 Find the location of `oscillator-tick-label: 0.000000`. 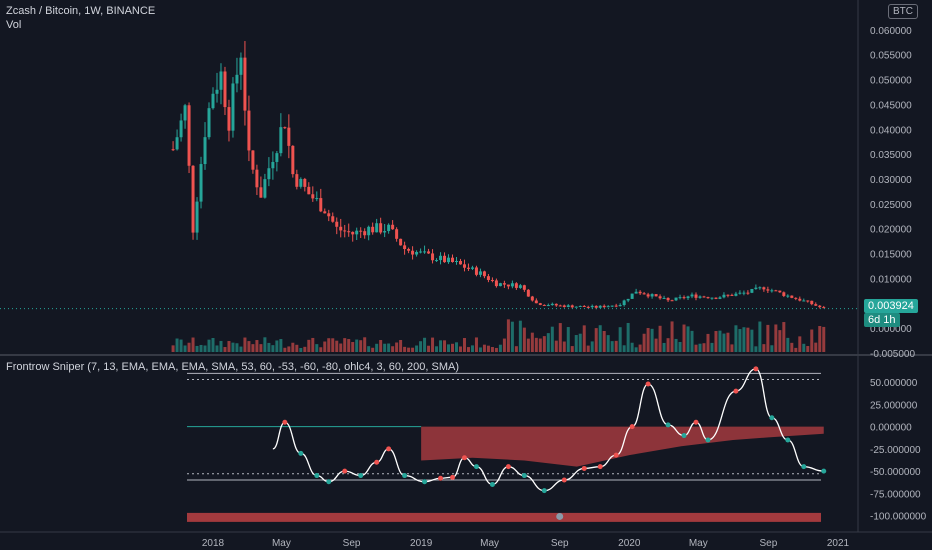

oscillator-tick-label: 0.000000 is located at coordinates (891, 428).